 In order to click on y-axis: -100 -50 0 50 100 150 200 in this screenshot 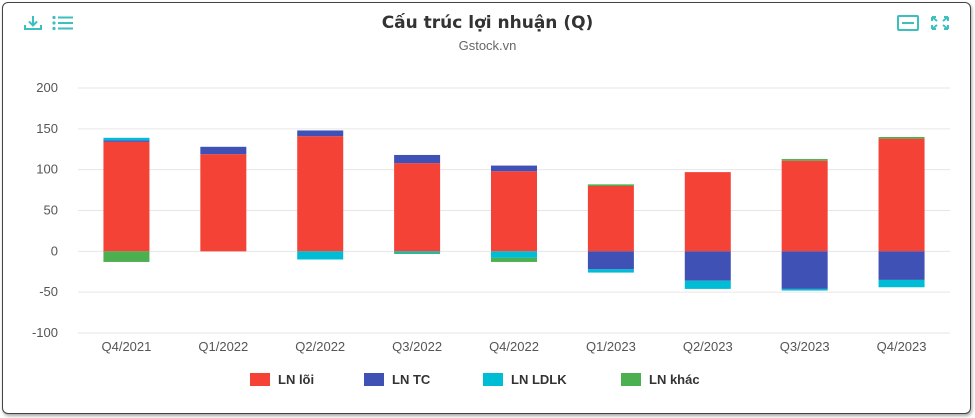, I will do `click(45, 210)`.